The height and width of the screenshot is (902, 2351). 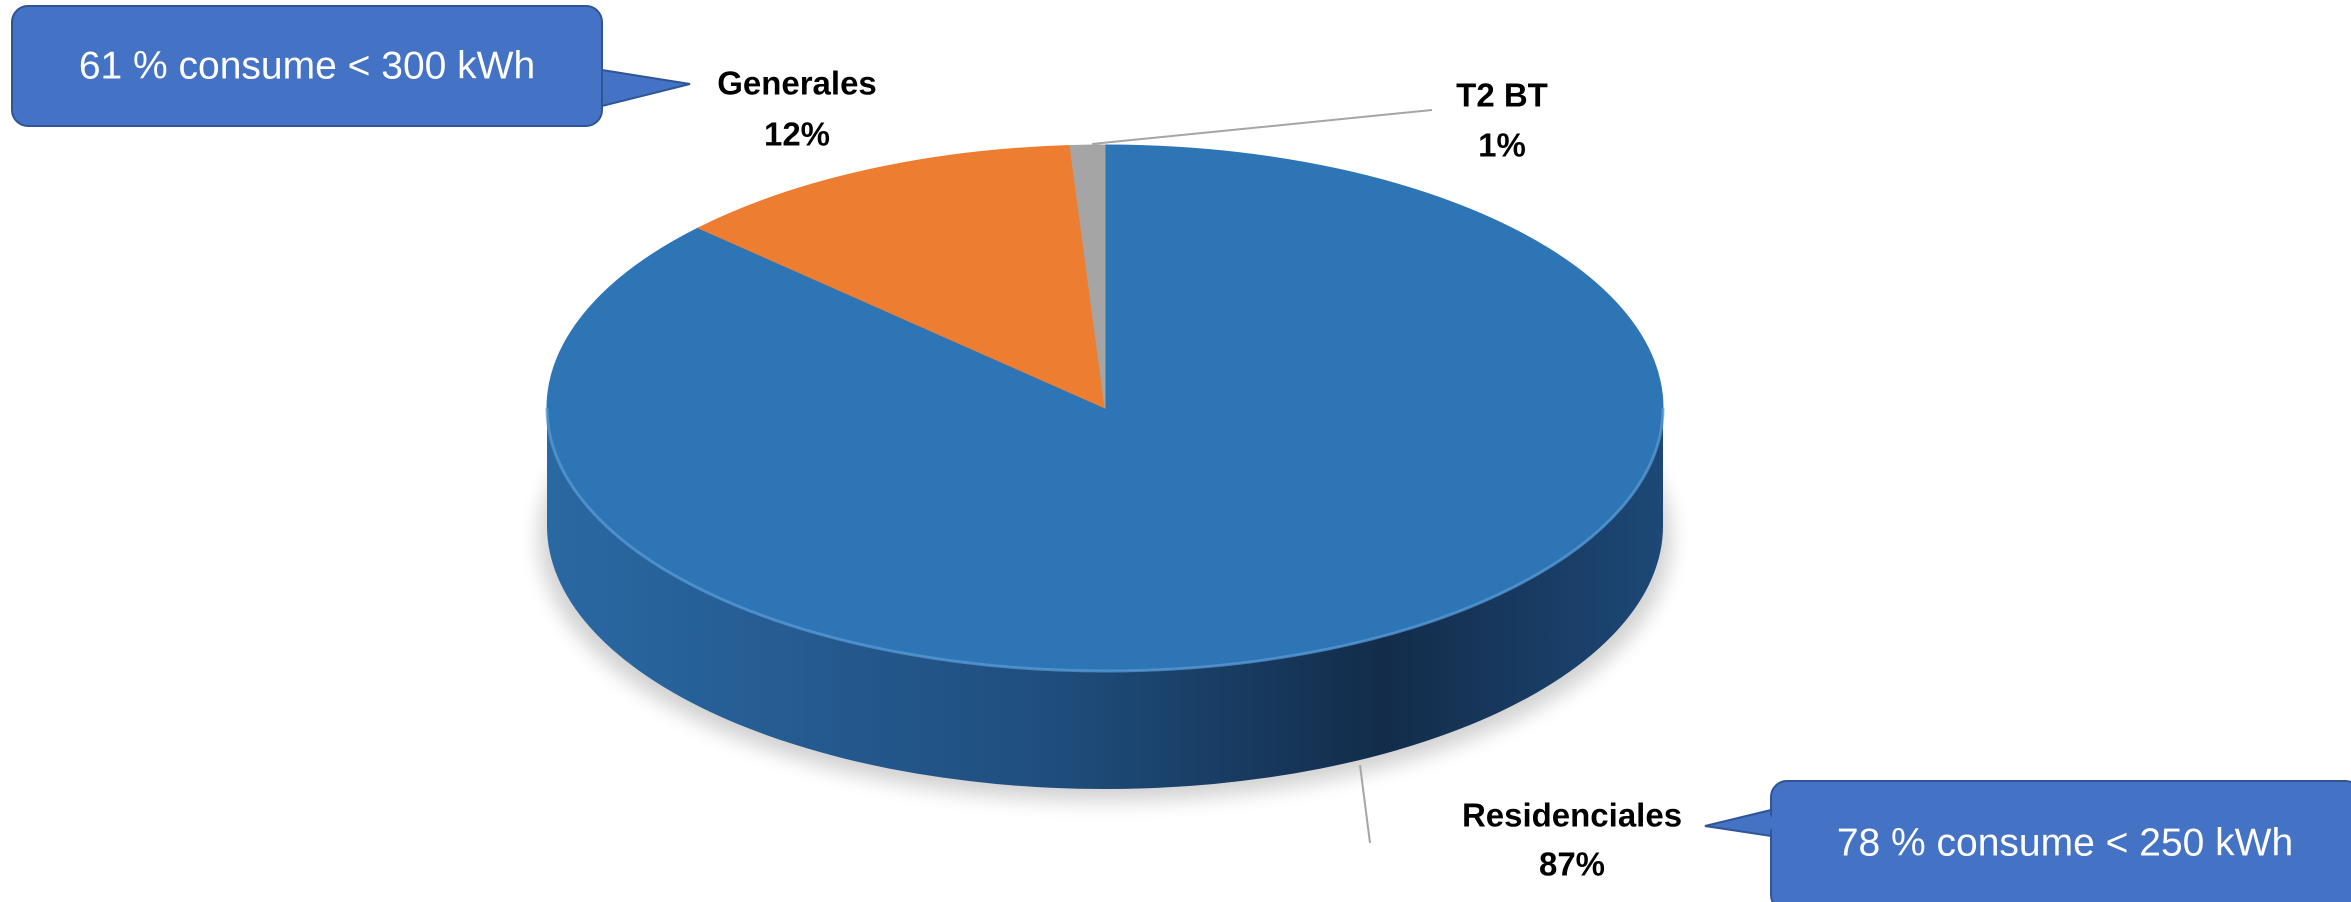 I want to click on annotation: 61 % consume < 300 kWh, so click(x=307, y=65).